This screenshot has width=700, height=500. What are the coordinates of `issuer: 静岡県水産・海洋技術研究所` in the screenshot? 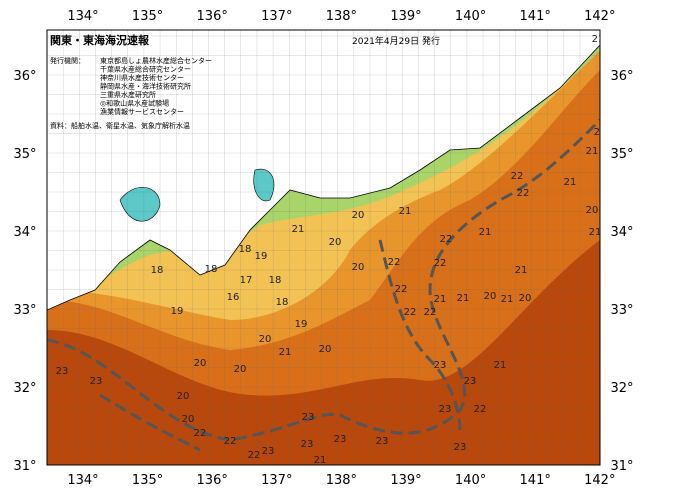 It's located at (145, 86).